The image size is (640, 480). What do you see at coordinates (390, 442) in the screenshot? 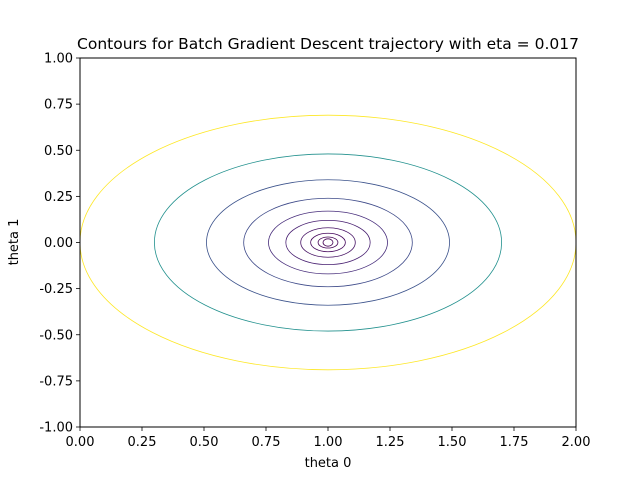
I see `x-tick-label: 1.25` at bounding box center [390, 442].